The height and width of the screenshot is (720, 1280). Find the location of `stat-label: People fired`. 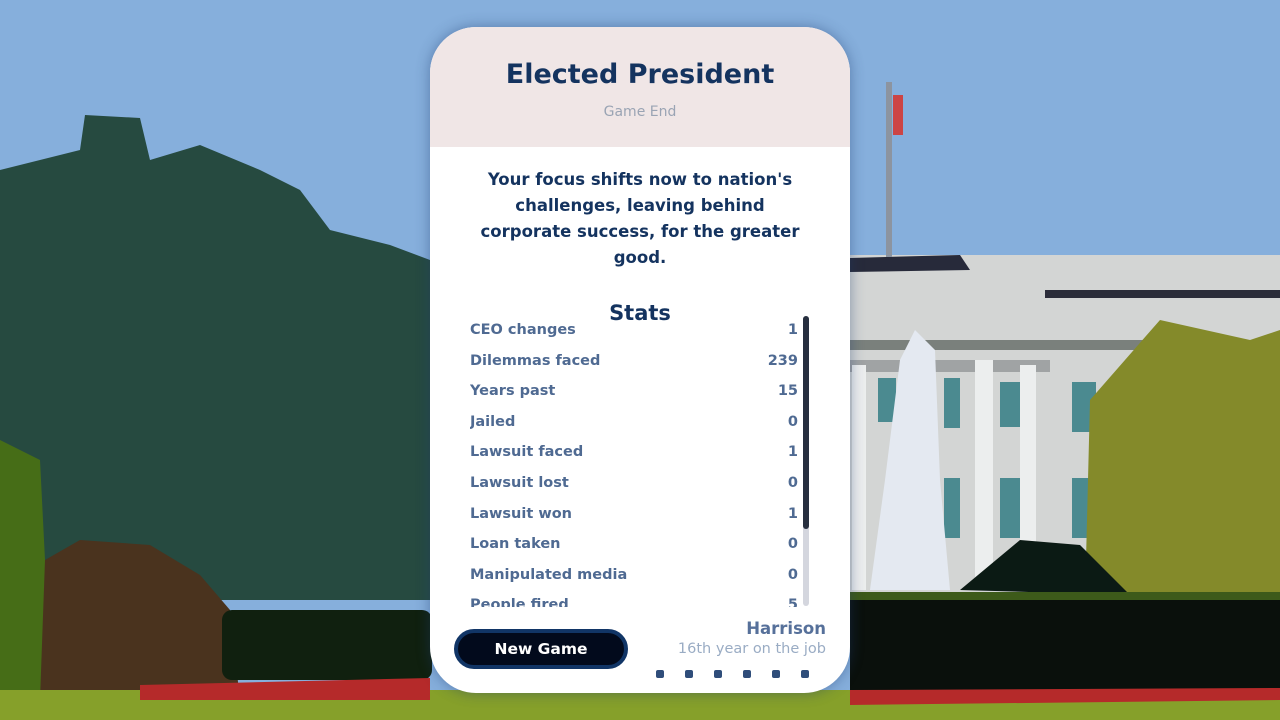

stat-label: People fired is located at coordinates (519, 602).